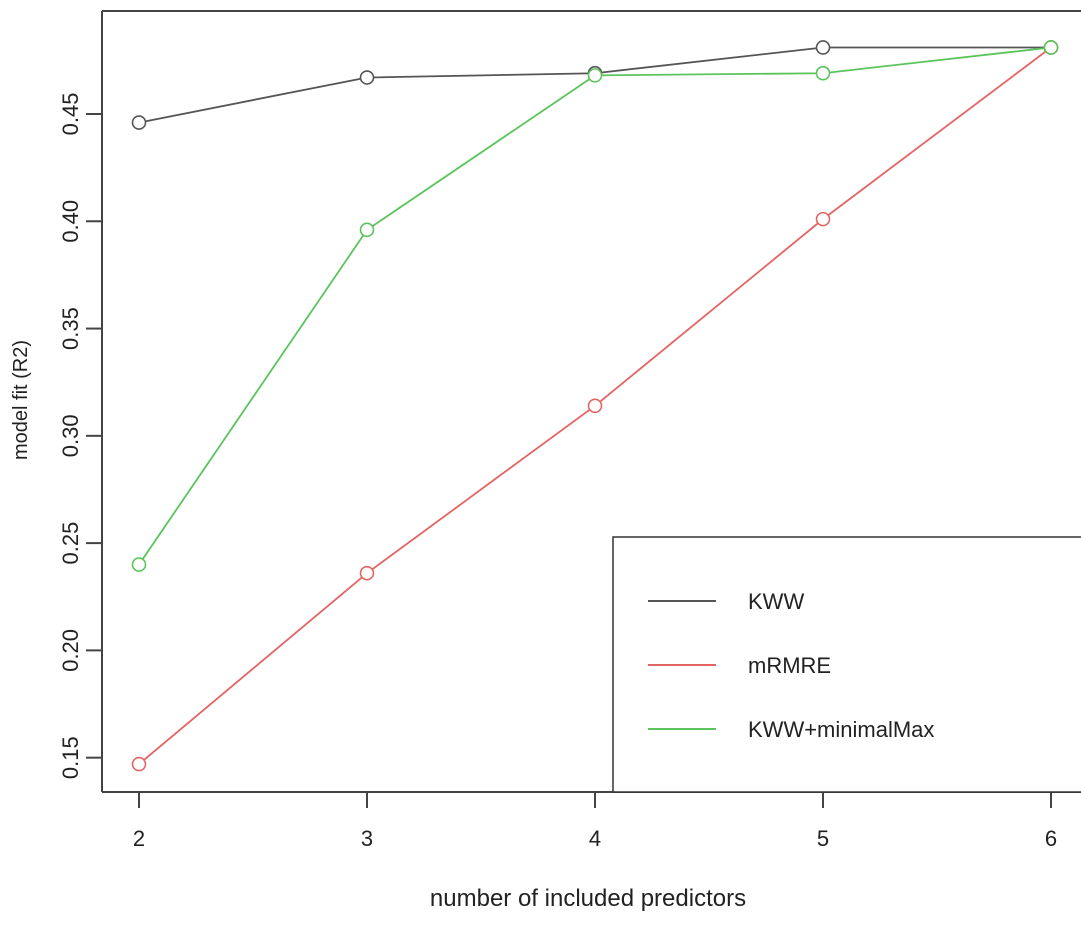 Image resolution: width=1081 pixels, height=949 pixels. What do you see at coordinates (21, 400) in the screenshot?
I see `y-axis-title: model fit (R2)` at bounding box center [21, 400].